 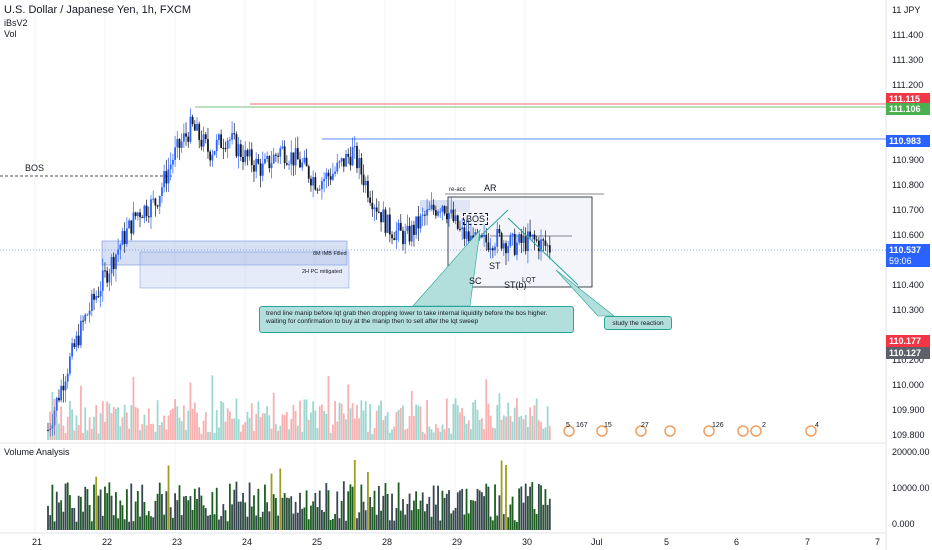 What do you see at coordinates (908, 250) in the screenshot?
I see `current-price-tag: 110.537` at bounding box center [908, 250].